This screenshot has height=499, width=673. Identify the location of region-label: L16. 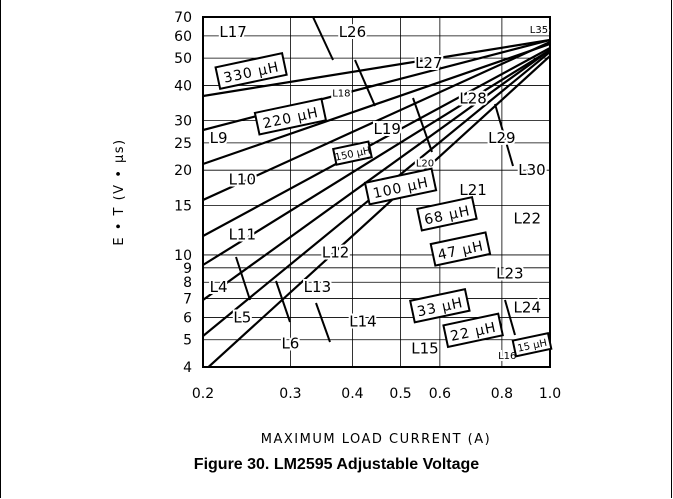
(507, 356).